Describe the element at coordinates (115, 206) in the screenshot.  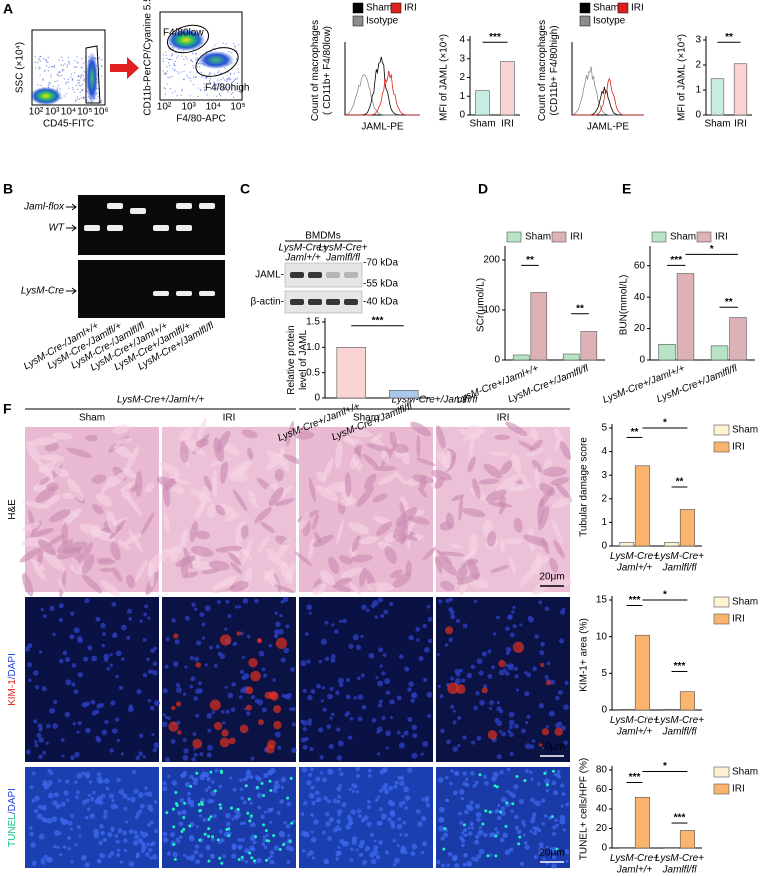
I see `gel-band` at that location.